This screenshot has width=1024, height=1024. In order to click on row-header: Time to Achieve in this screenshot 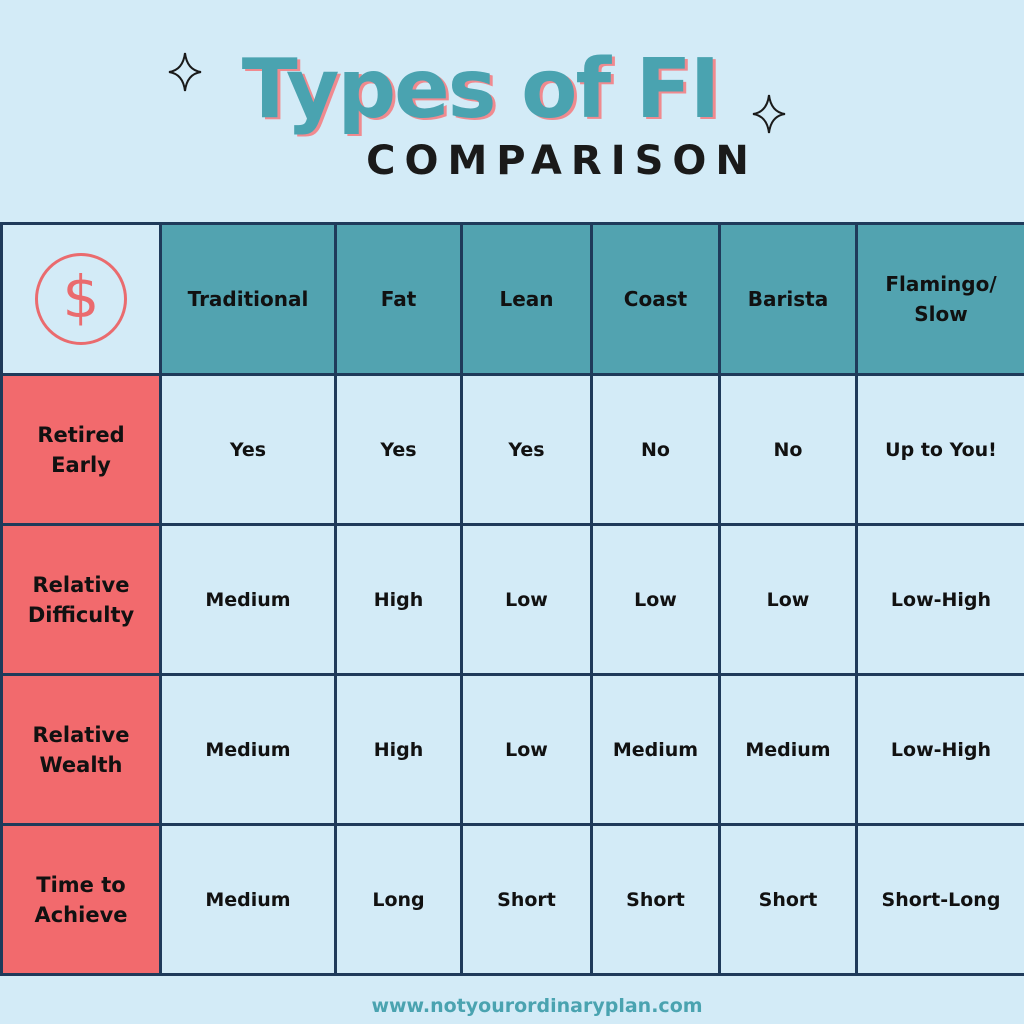, I will do `click(81, 899)`.